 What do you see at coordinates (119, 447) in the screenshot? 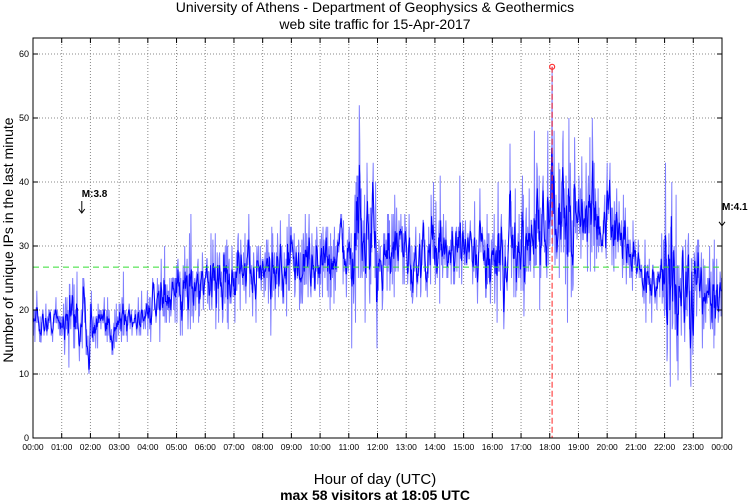
I see `x-tick-label: 03:00` at bounding box center [119, 447].